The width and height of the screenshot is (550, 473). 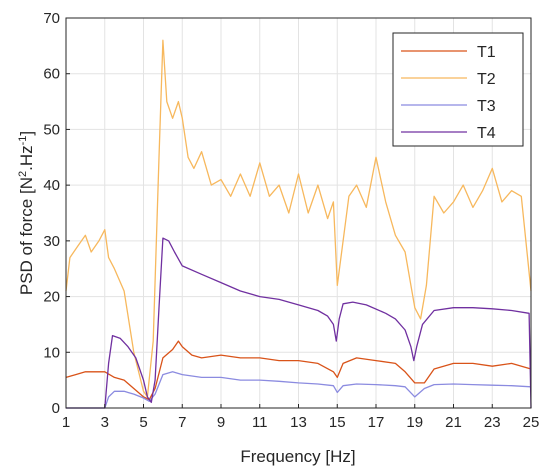 What do you see at coordinates (51, 18) in the screenshot?
I see `y-tick-label: 70` at bounding box center [51, 18].